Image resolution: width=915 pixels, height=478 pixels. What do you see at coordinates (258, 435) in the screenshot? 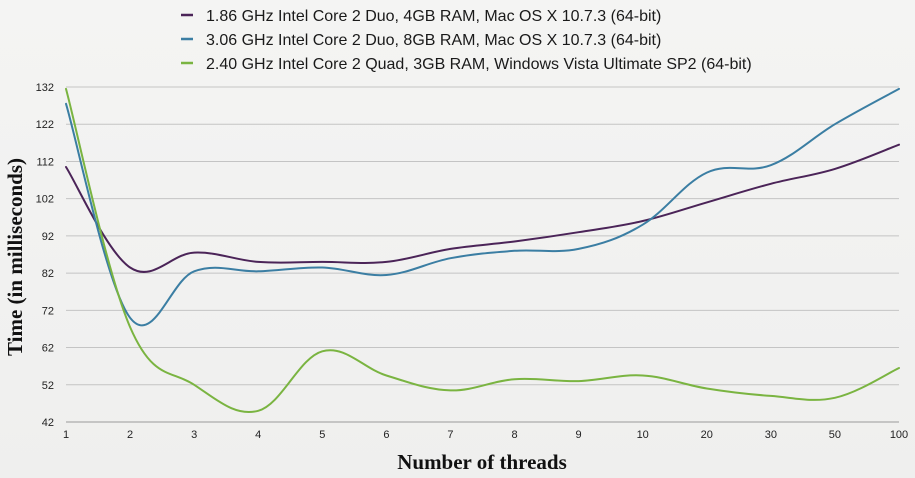
I see `x-tick-label: 4` at bounding box center [258, 435].